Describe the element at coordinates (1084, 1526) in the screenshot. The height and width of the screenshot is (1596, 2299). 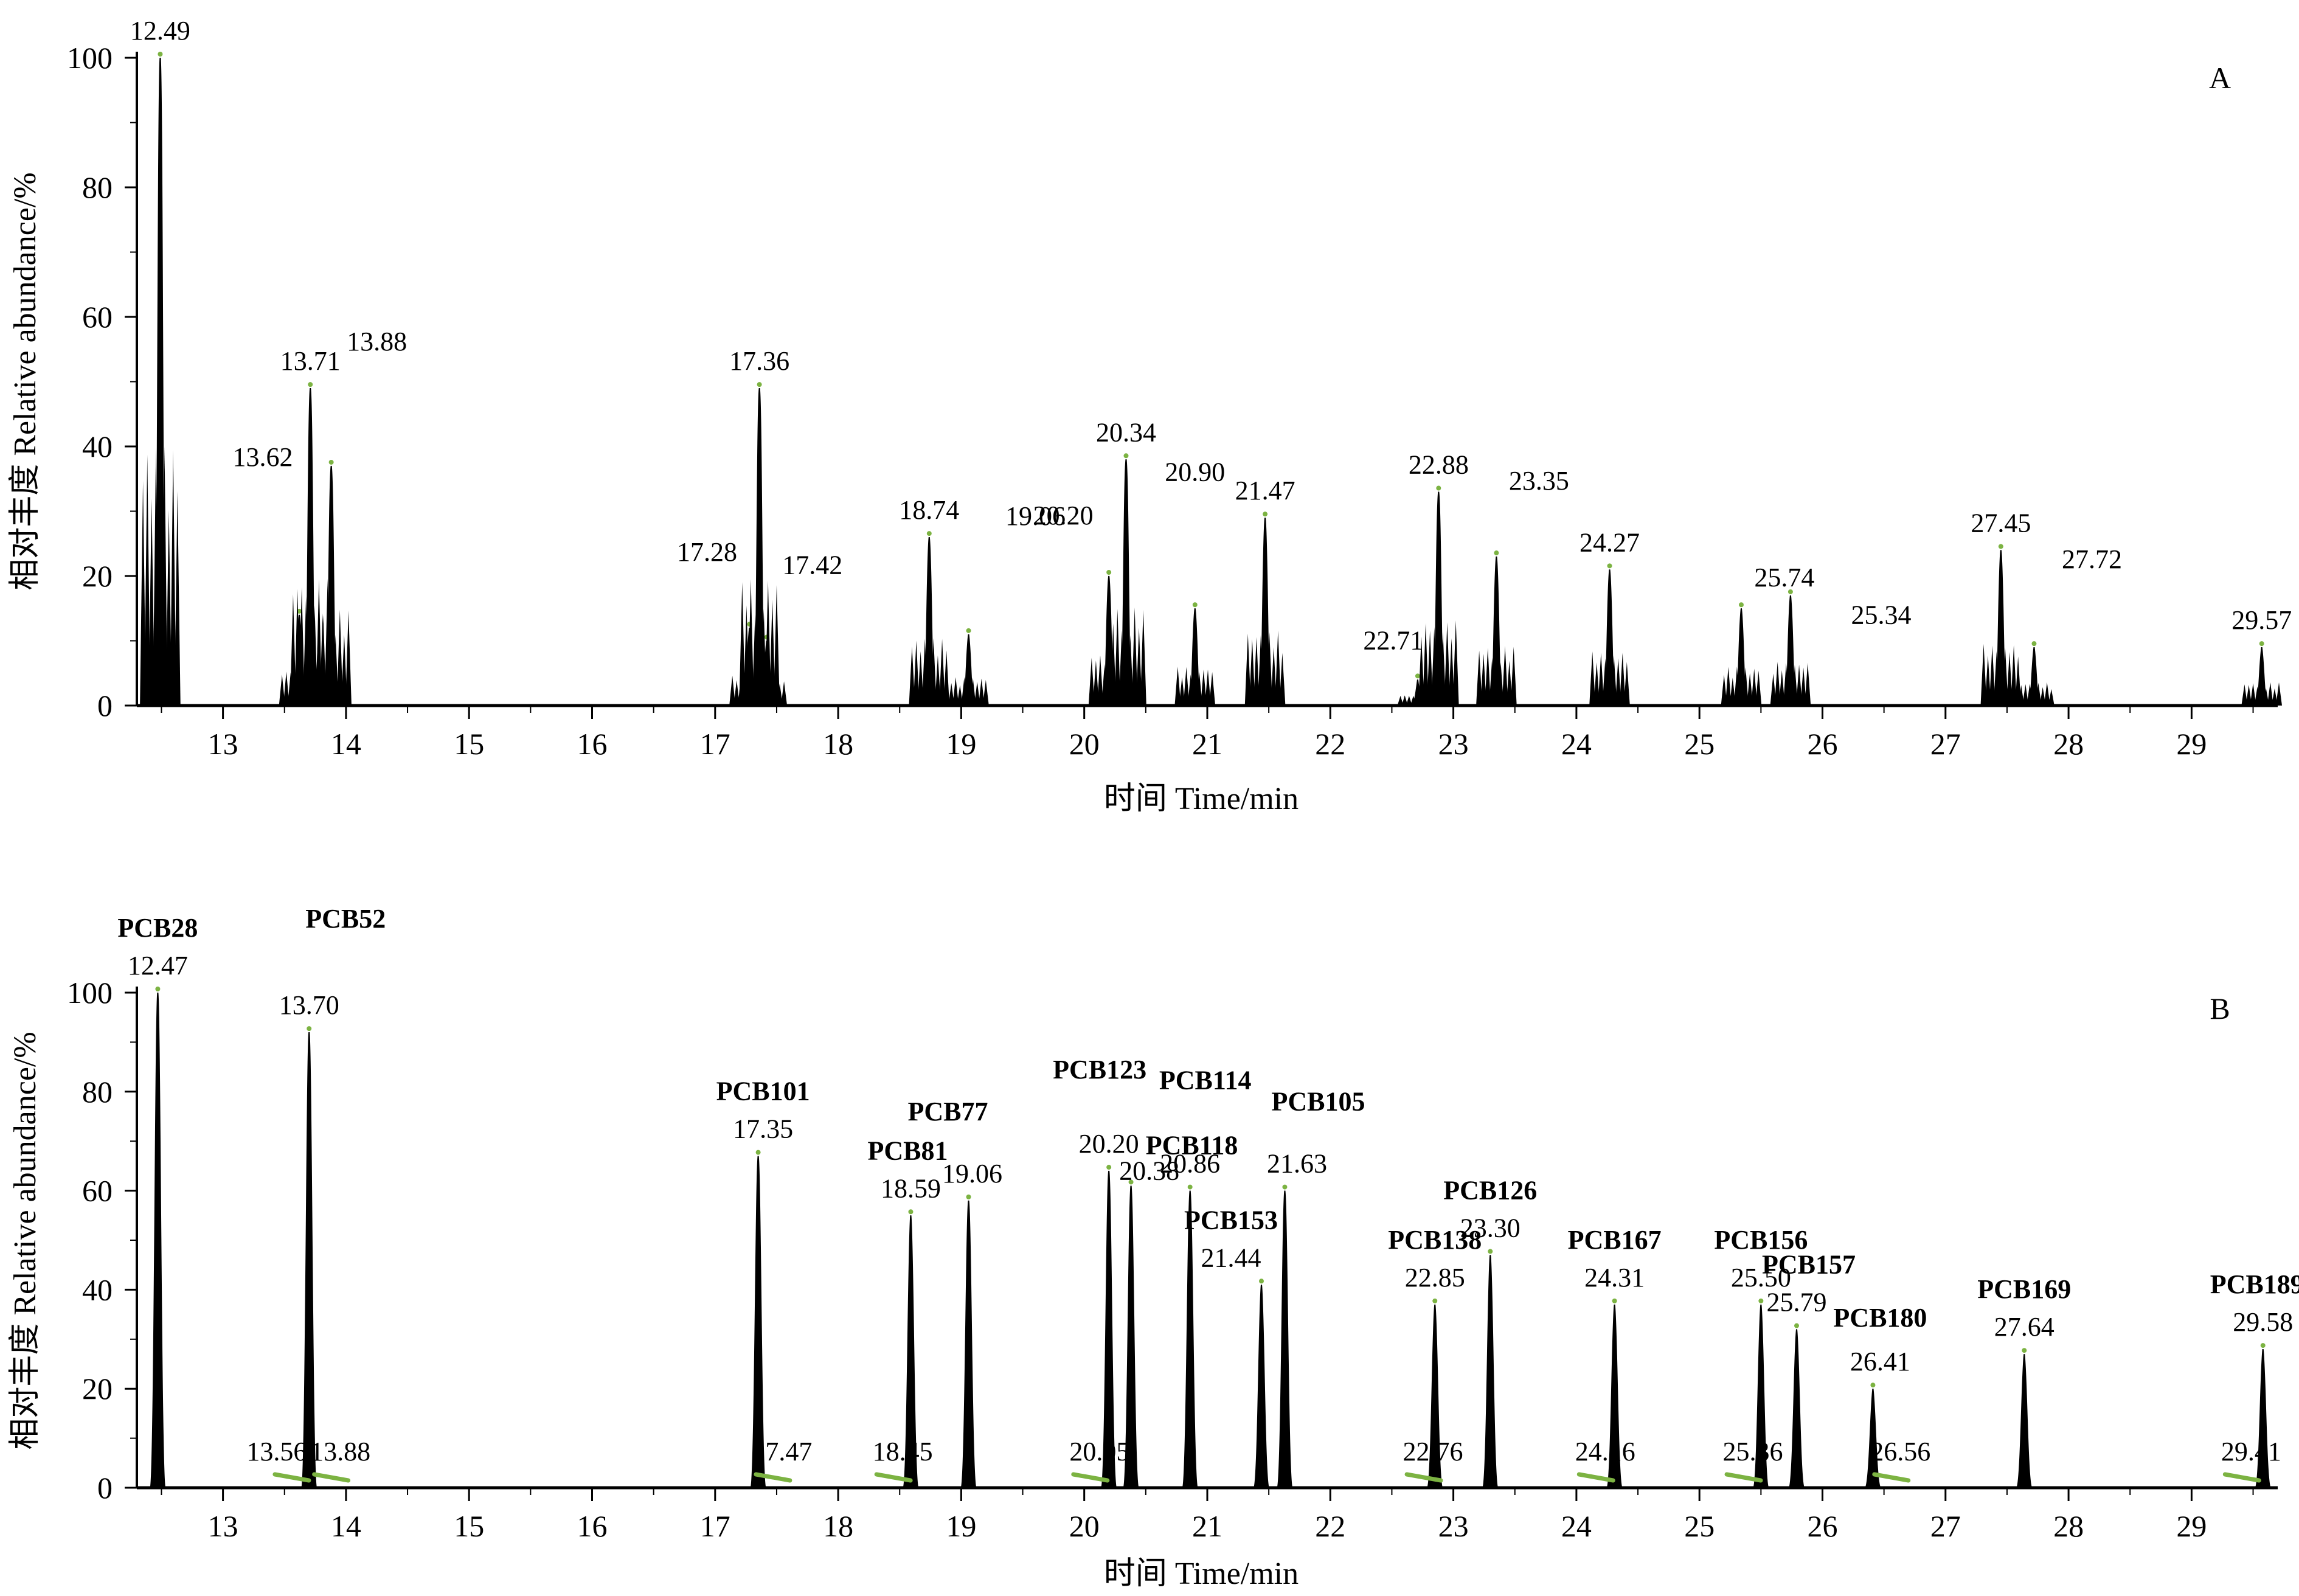
I see `x-tick-label: 20` at that location.